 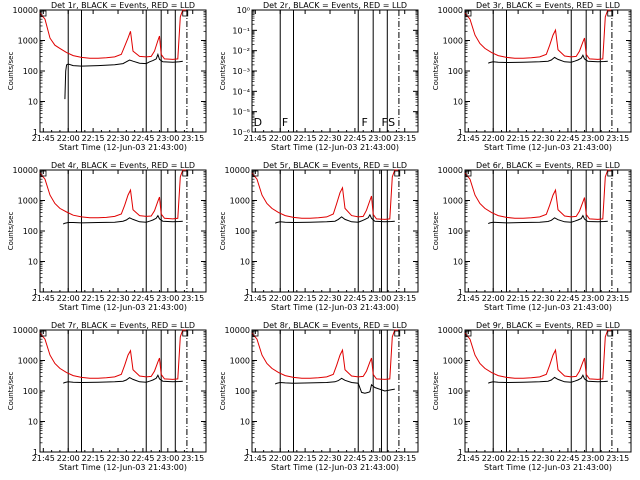 What do you see at coordinates (243, 10) in the screenshot?
I see `y-tick-label: 10⁰` at bounding box center [243, 10].